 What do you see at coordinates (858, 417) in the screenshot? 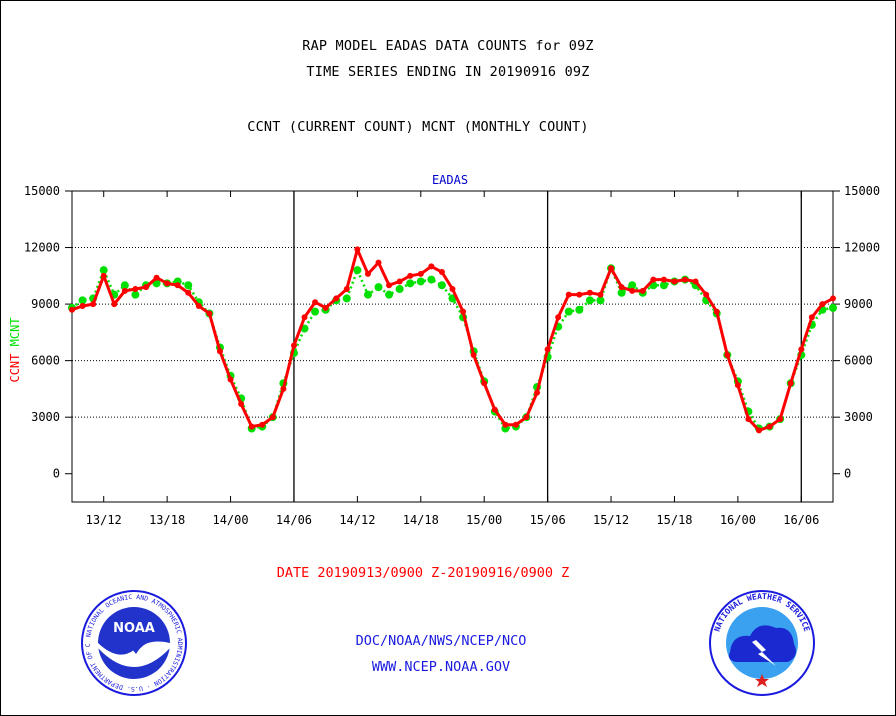
I see `y-tick-label-right: 3000` at bounding box center [858, 417].